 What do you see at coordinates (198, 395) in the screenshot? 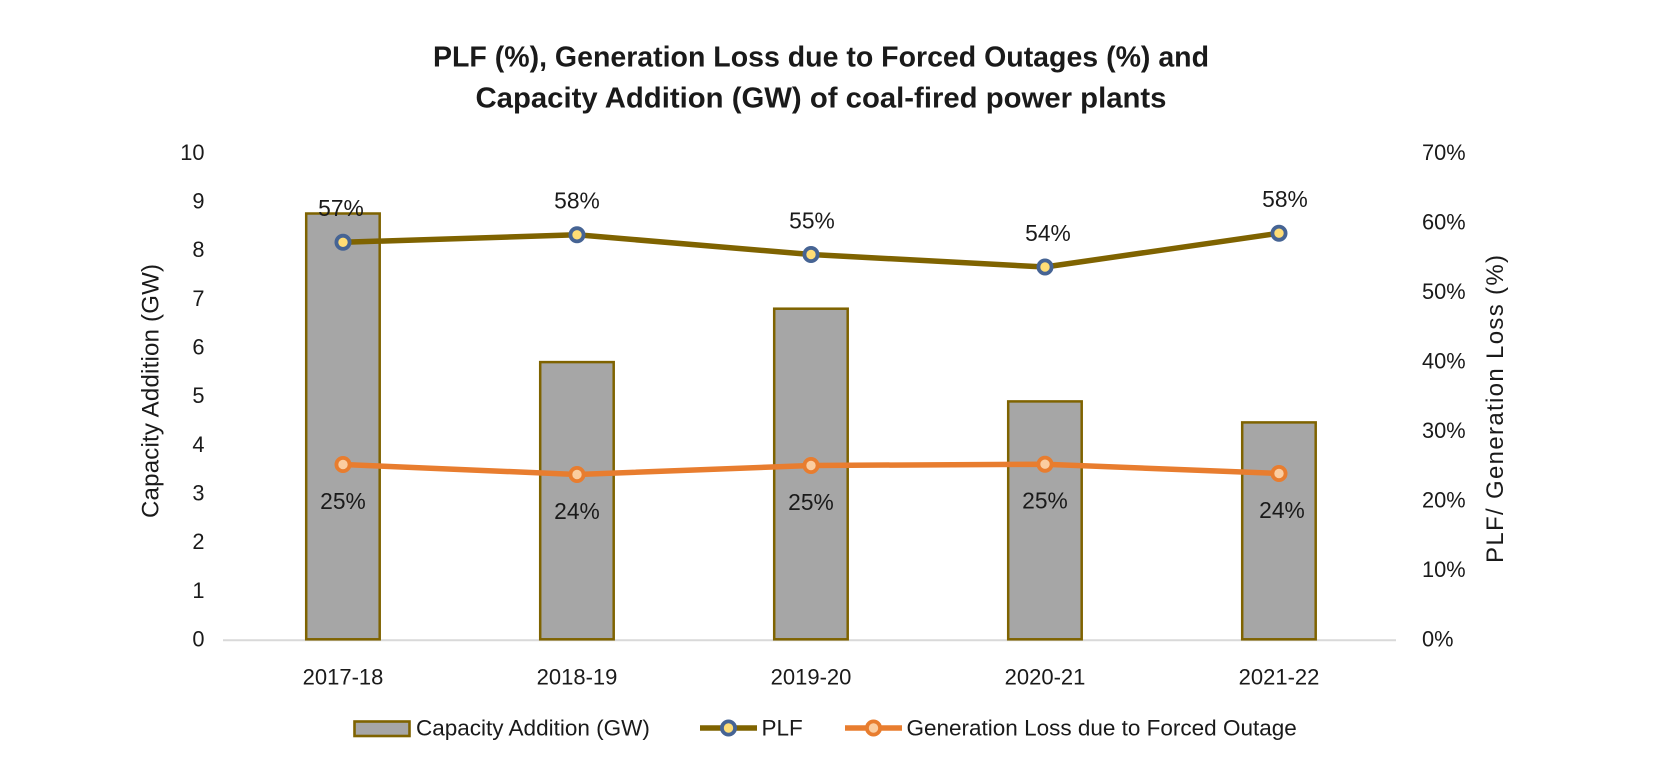
I see `svg-text: 5` at bounding box center [198, 395].